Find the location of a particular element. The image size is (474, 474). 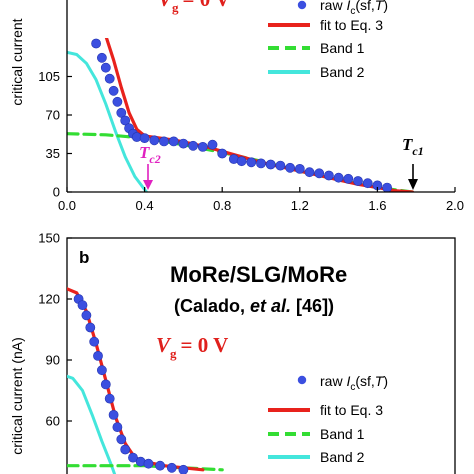

panel-a-vg-annotation: Vg= 0 V is located at coordinates (194, 7).